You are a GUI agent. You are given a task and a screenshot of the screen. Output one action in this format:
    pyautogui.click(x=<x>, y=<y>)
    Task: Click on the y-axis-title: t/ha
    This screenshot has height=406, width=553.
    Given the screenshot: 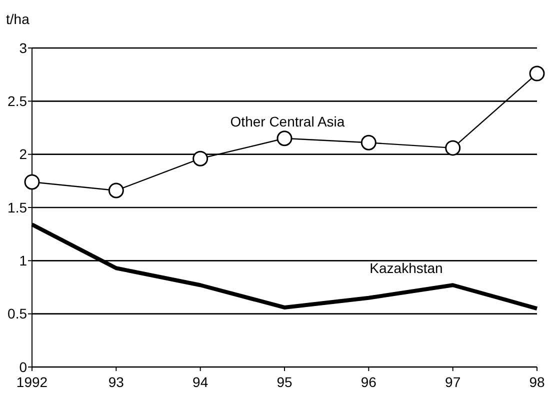 What is the action you would take?
    pyautogui.click(x=18, y=19)
    